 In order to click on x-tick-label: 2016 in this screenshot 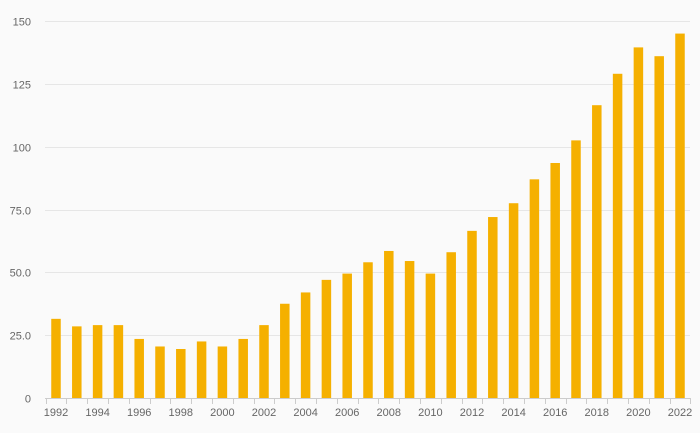, I will do `click(555, 413)`.